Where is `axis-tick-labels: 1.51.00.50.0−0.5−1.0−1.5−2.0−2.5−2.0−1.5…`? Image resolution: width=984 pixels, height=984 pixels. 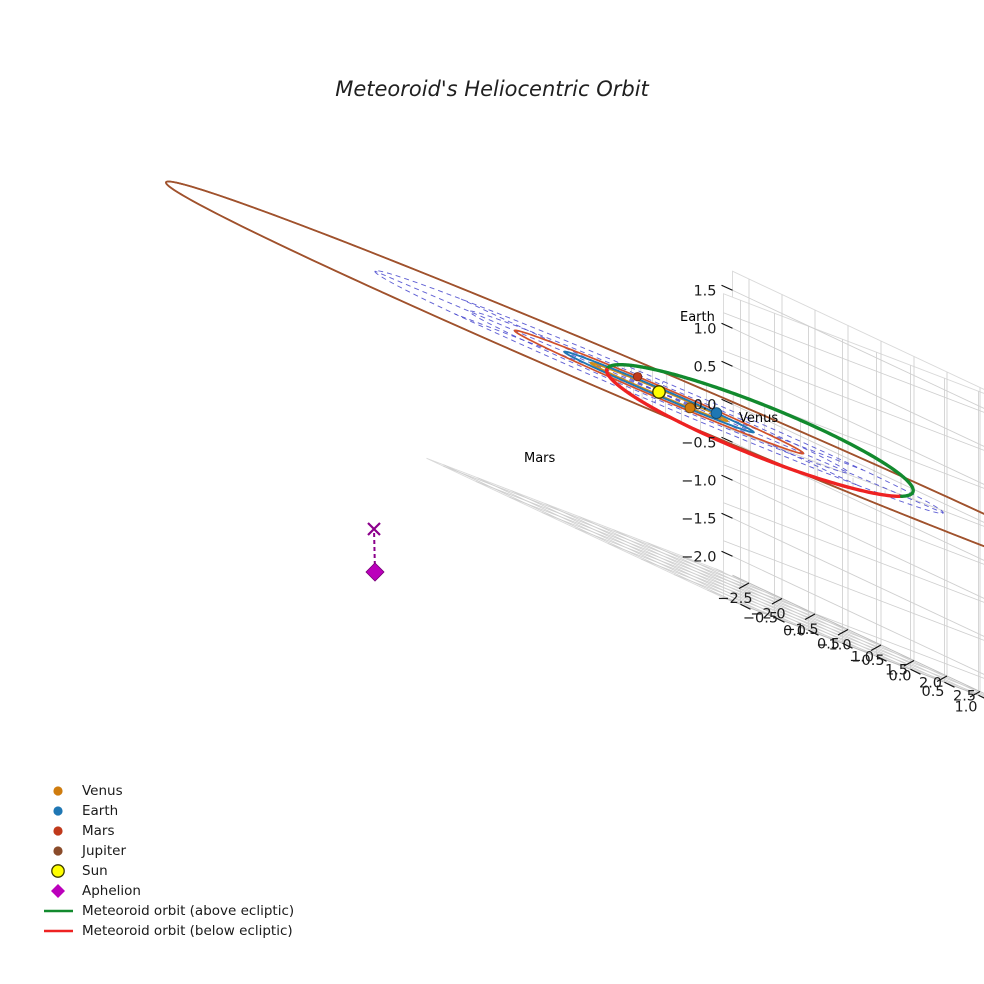
axis-tick-labels: 1.51.00.50.0−0.5−1.0−1.5−2.0−2.5−2.0−1.5… is located at coordinates (829, 499).